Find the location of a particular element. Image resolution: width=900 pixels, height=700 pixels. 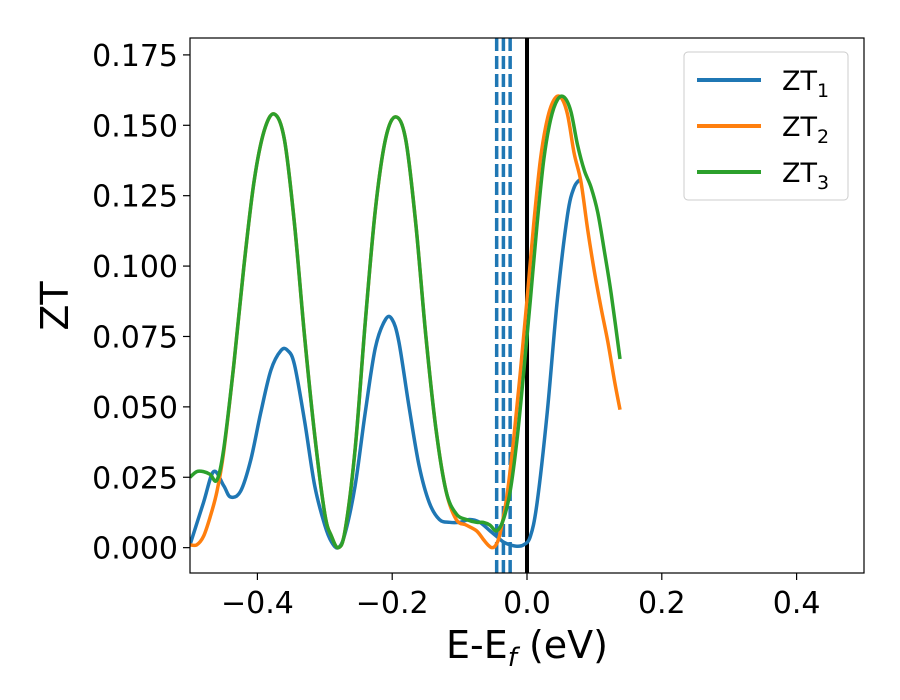

y-axis-title: ZT is located at coordinates (55, 306).